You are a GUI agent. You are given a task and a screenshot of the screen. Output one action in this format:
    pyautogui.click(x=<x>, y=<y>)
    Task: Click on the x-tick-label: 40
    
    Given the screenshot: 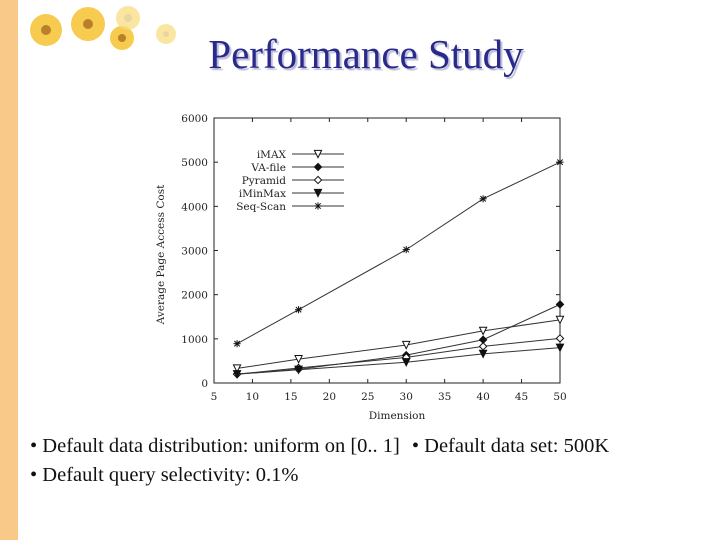 What is the action you would take?
    pyautogui.click(x=482, y=397)
    